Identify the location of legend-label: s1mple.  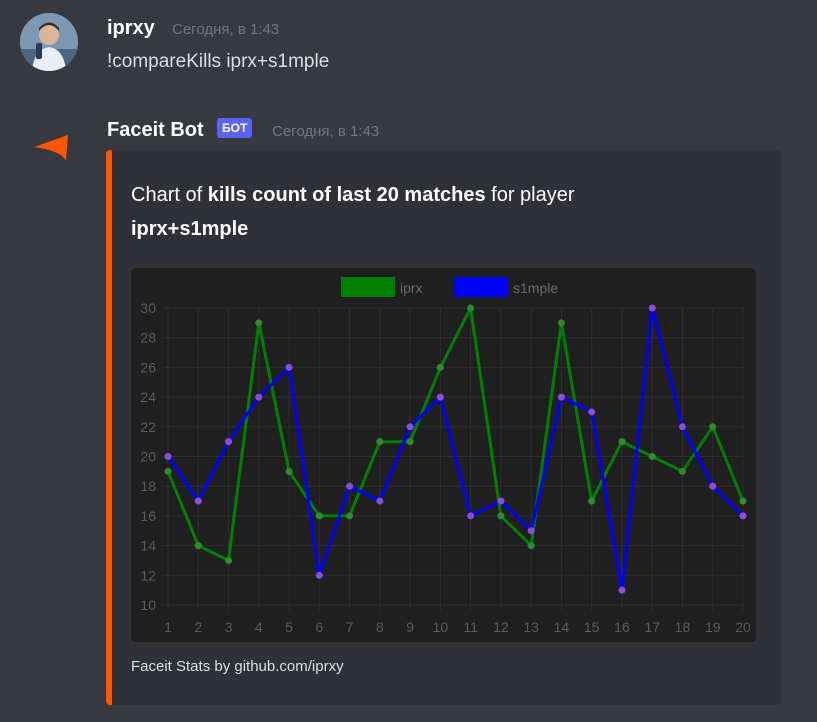
(535, 288).